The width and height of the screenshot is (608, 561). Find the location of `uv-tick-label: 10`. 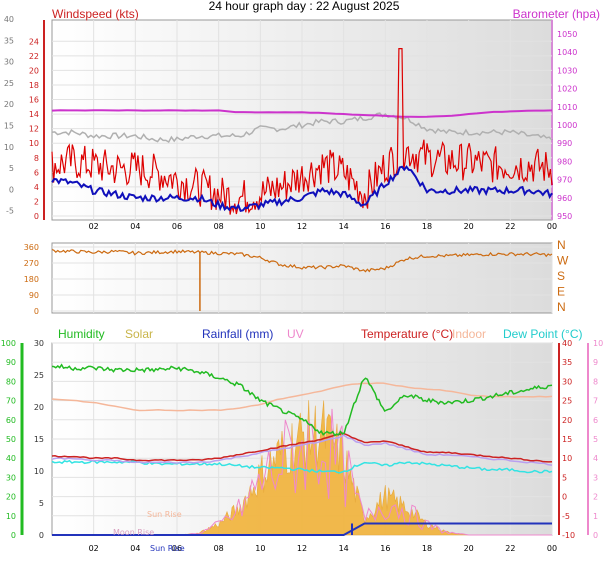

uv-tick-label: 10 is located at coordinates (598, 343).